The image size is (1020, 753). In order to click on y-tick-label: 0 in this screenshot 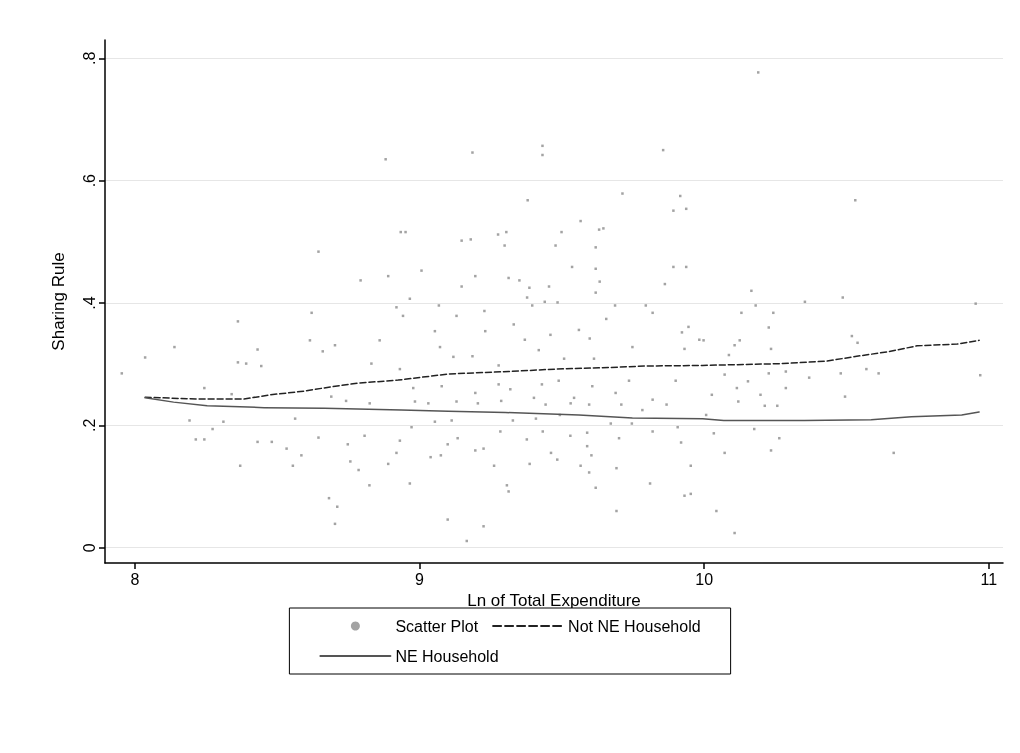, I will do `click(89, 548)`.